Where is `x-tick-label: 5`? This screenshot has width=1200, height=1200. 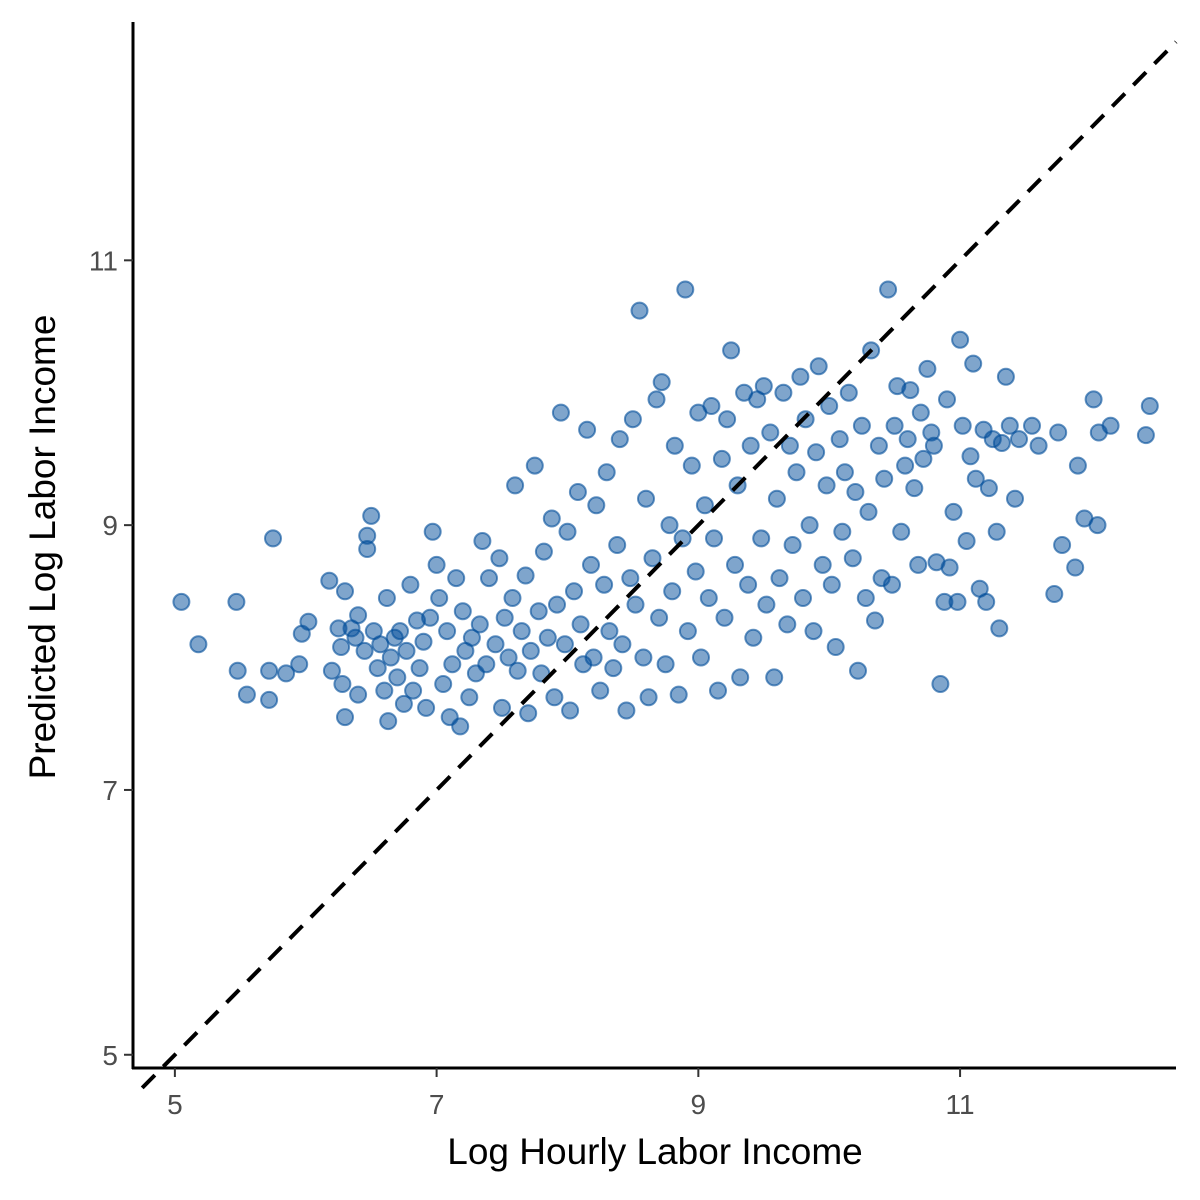 x-tick-label: 5 is located at coordinates (175, 1104).